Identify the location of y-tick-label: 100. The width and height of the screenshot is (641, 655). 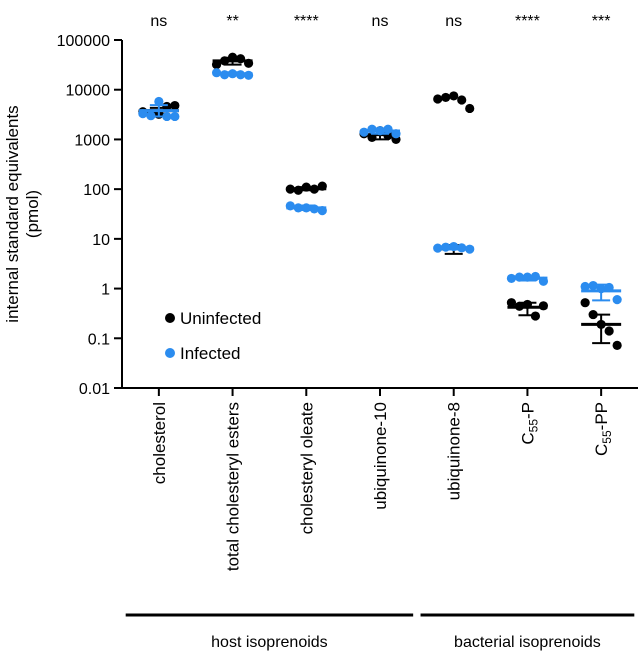
(96, 190).